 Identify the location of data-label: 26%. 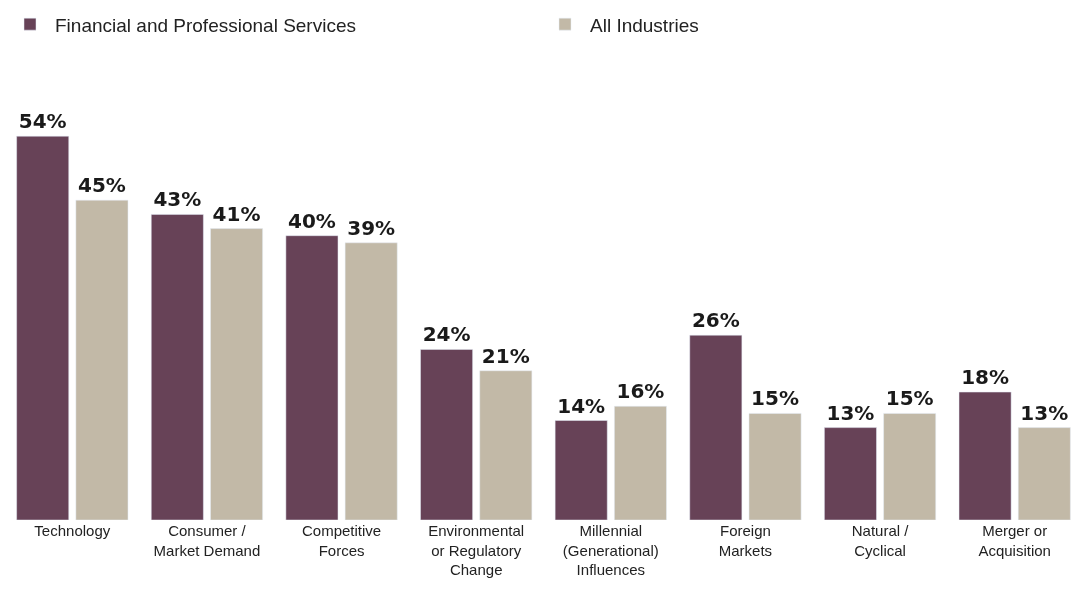
(715, 320).